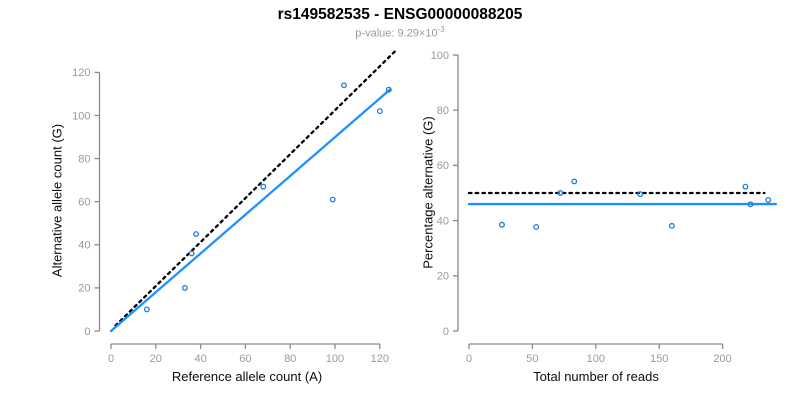  I want to click on x-tick-label: 50, so click(532, 359).